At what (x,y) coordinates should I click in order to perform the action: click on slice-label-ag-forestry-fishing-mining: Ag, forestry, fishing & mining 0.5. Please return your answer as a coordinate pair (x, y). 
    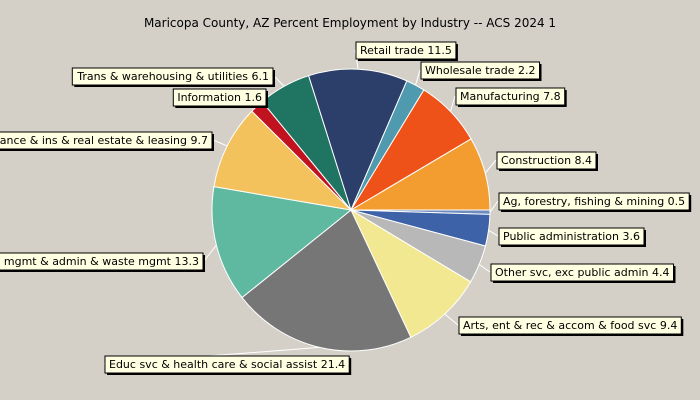
    Looking at the image, I should click on (595, 202).